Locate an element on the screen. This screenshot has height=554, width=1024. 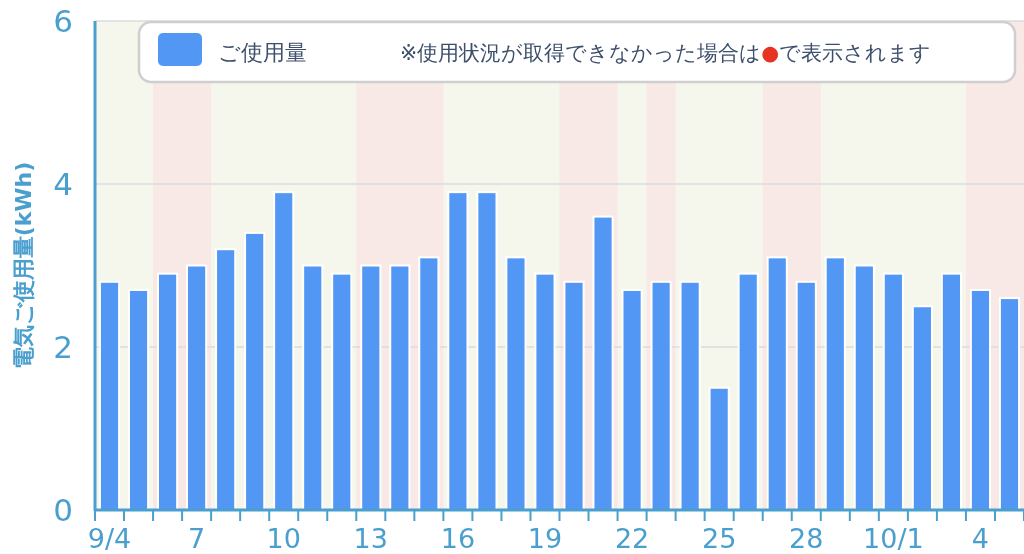
x-tick-label: 10/1 is located at coordinates (893, 538).